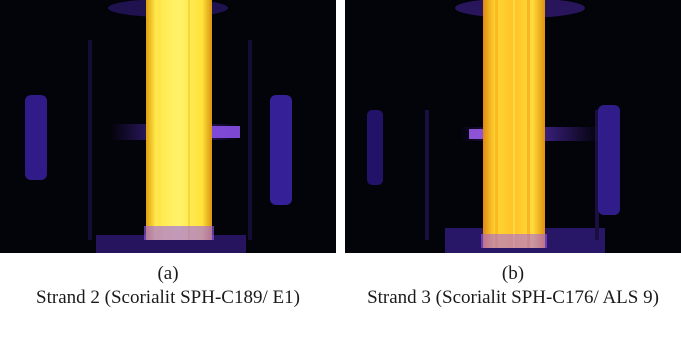  What do you see at coordinates (513, 273) in the screenshot?
I see `panel-label-b: (b)` at bounding box center [513, 273].